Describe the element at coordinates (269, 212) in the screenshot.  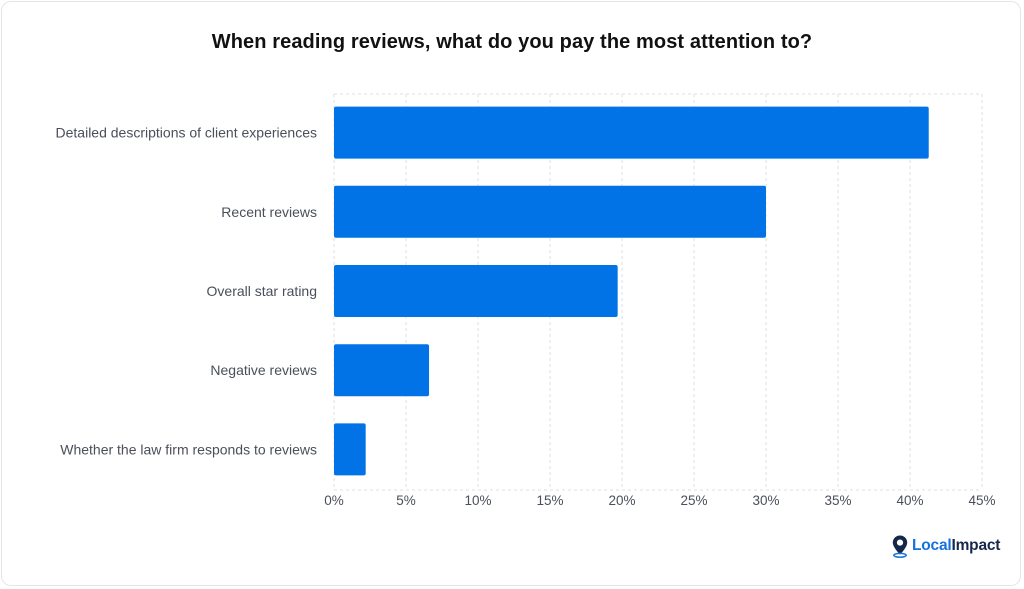
I see `category-label: Recent reviews` at that location.